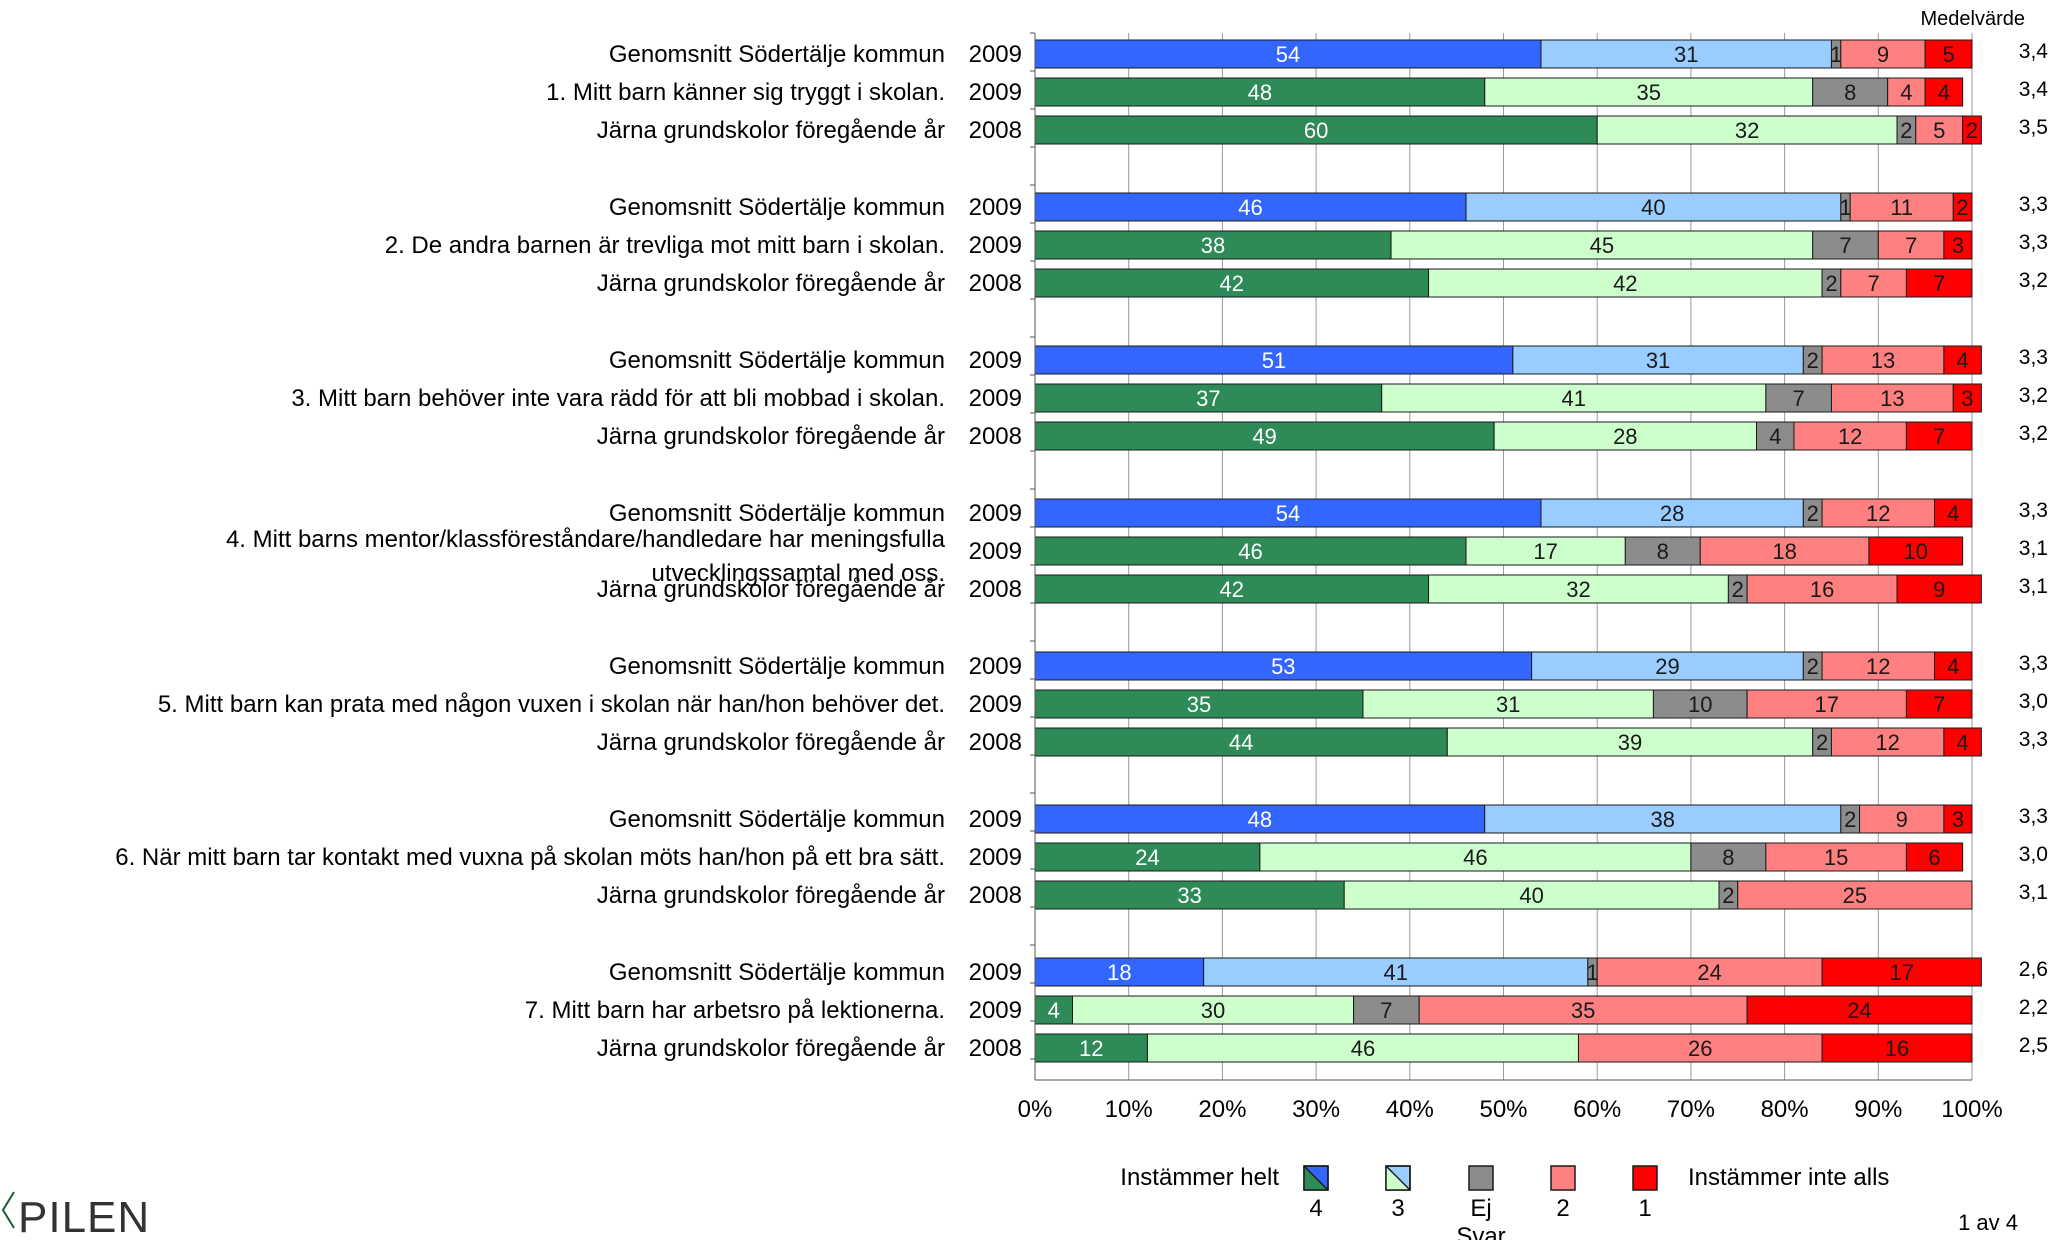 The width and height of the screenshot is (2058, 1240). I want to click on question-label: 1. Mitt barn känner sig tryggt i skolan., so click(745, 92).